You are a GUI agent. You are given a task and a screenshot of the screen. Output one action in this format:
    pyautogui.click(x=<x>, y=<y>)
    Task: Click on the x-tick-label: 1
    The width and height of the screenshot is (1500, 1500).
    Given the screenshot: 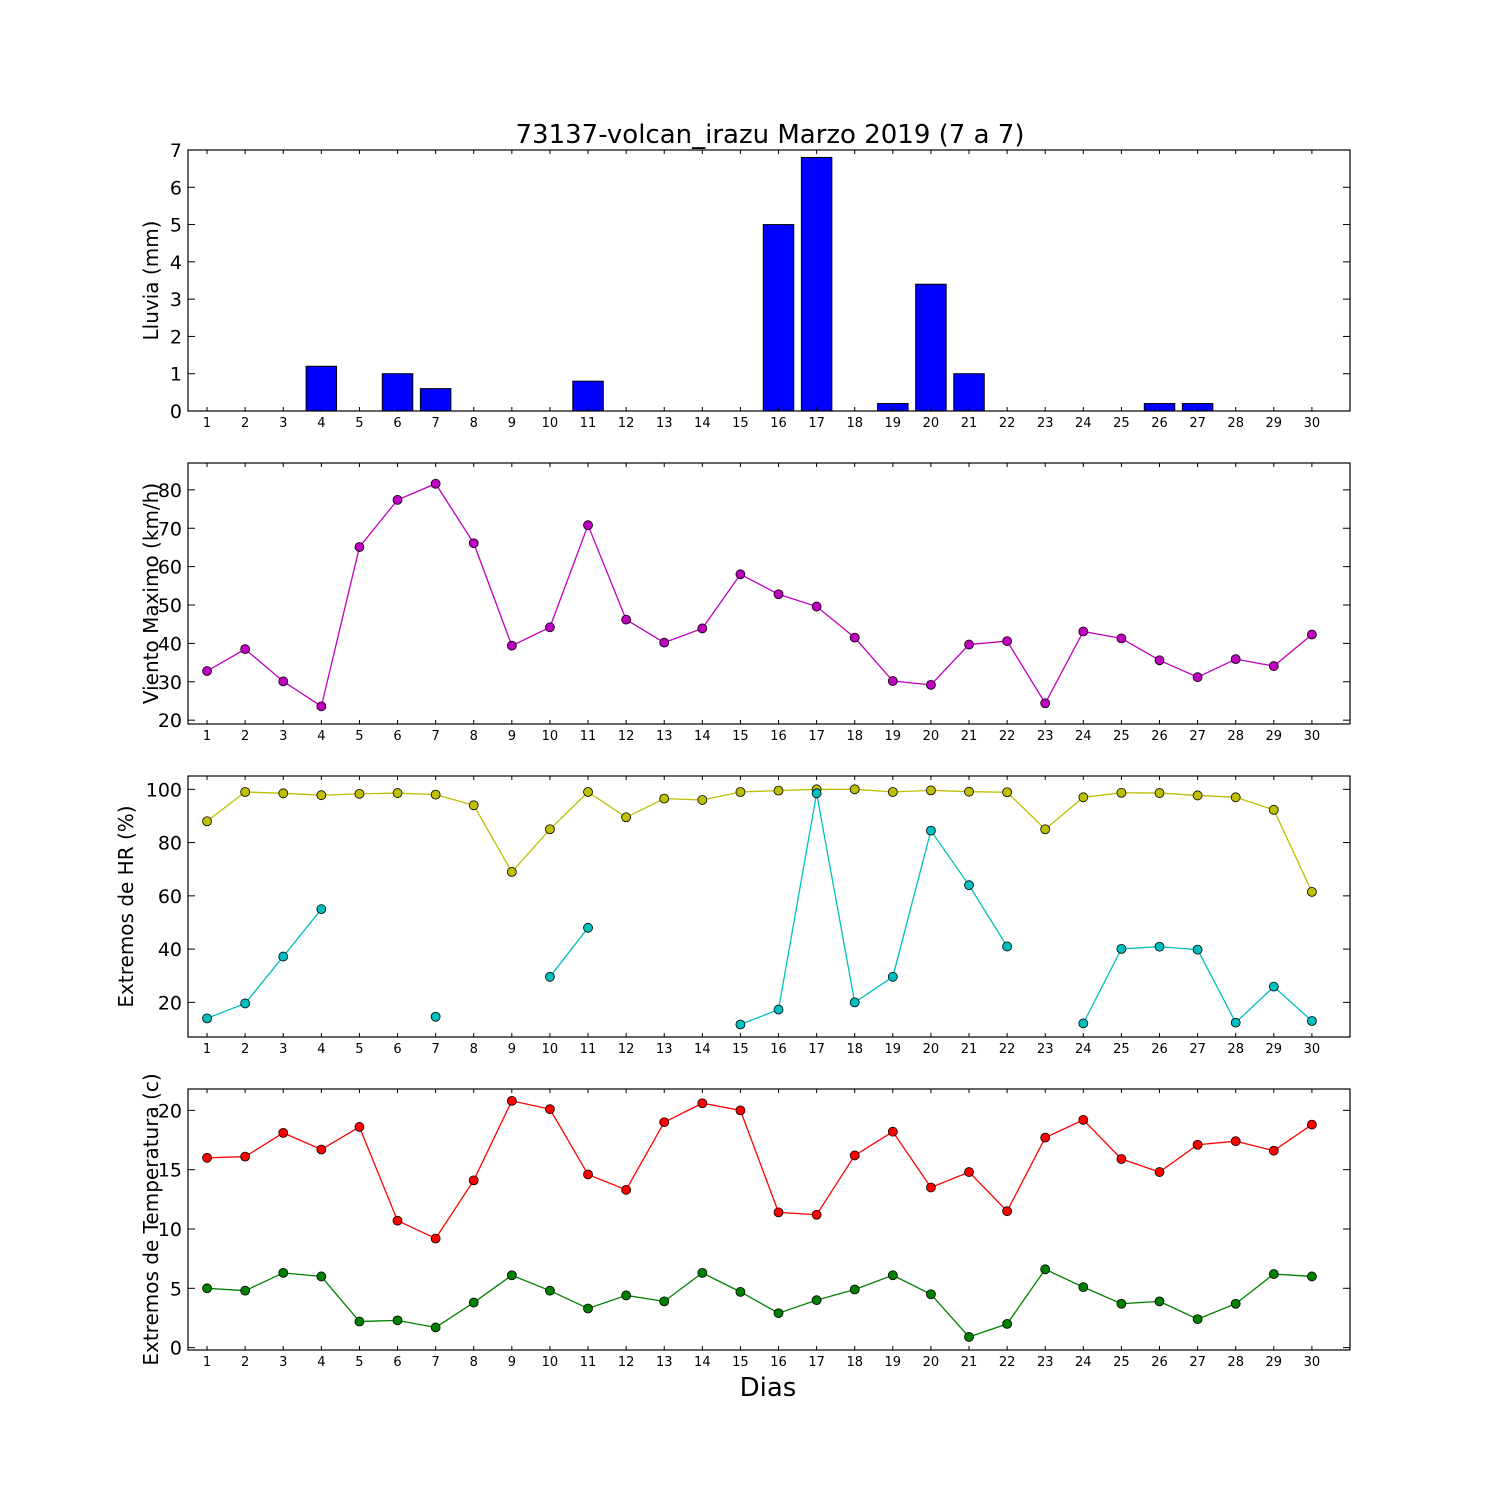 What is the action you would take?
    pyautogui.click(x=207, y=1362)
    